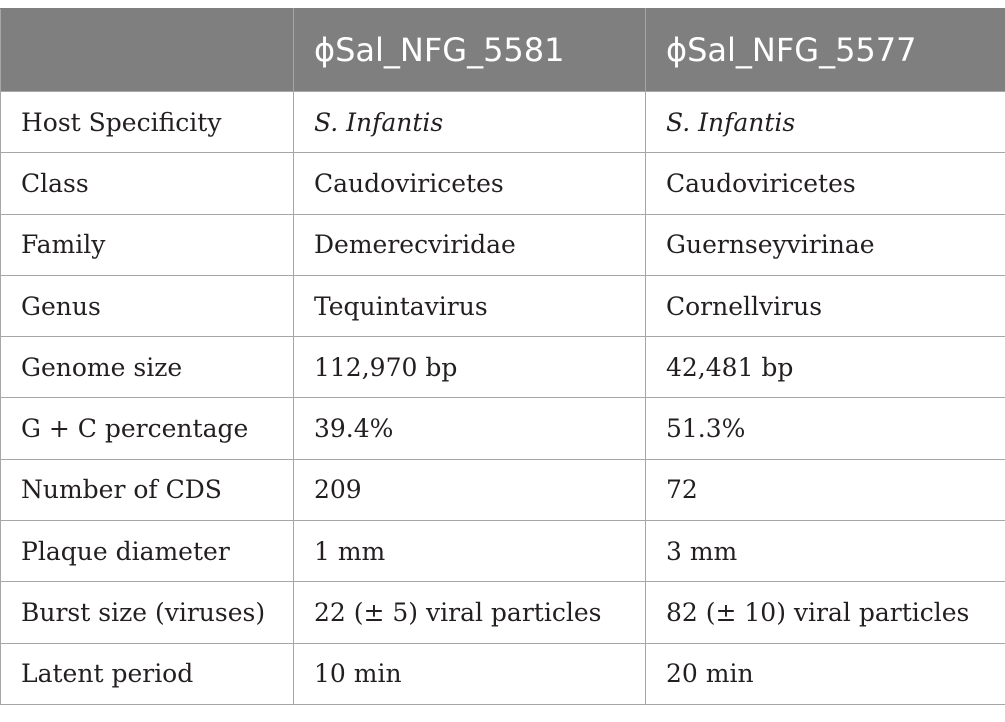 This screenshot has width=1005, height=722. Describe the element at coordinates (469, 367) in the screenshot. I see `cell-value: 112,970 bp` at that location.